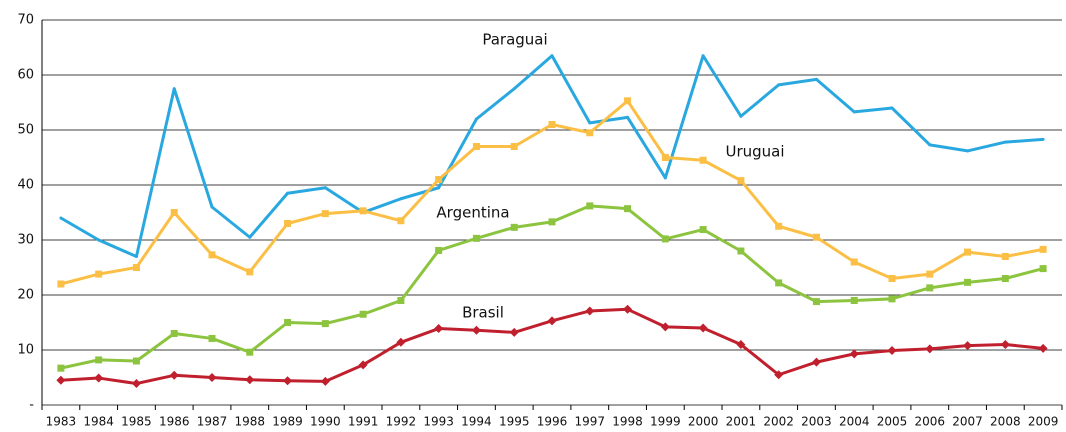 Image resolution: width=1066 pixels, height=432 pixels. I want to click on x-tick-label: 2005, so click(892, 422).